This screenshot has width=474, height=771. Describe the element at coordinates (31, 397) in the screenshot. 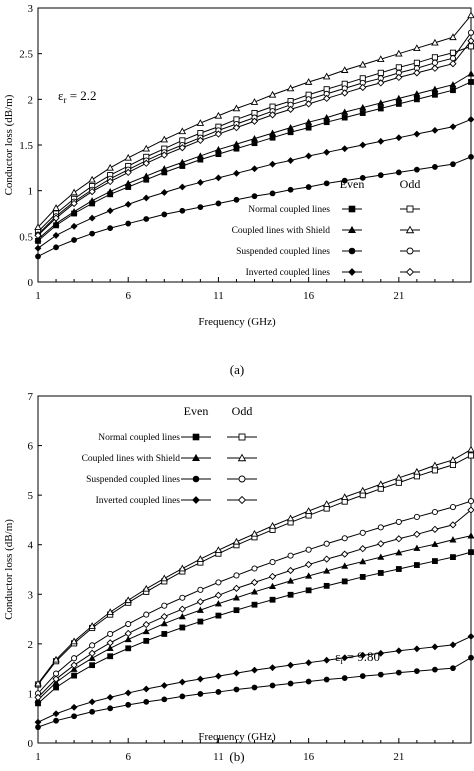

I see `y-tick-label: 7` at that location.